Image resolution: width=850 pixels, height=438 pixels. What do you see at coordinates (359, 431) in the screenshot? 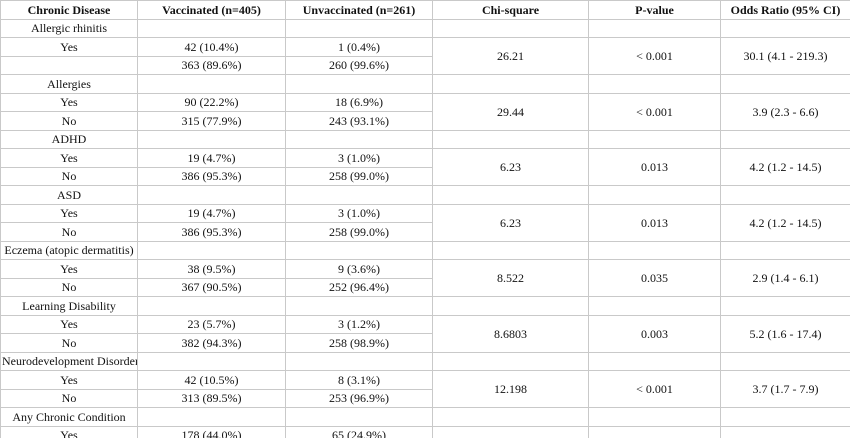
I see `unvaccinated-value-cell: 65 (24.9%)` at bounding box center [359, 431].